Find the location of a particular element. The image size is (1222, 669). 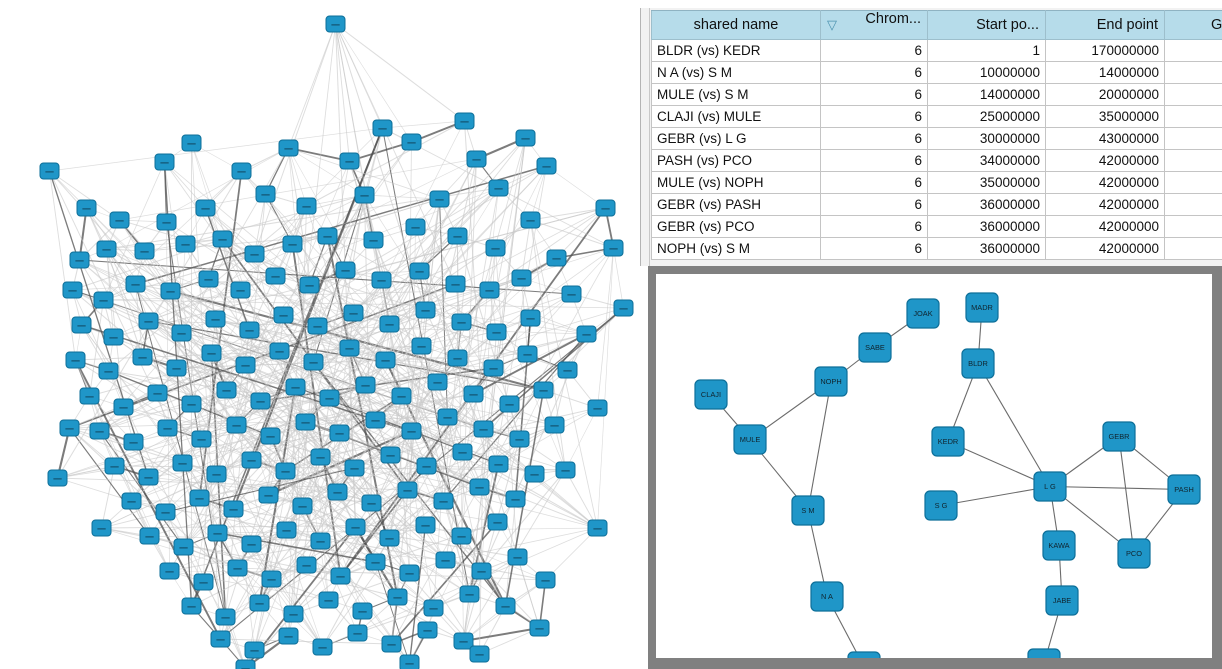

cell-start_point: 36000000 is located at coordinates (986, 248).